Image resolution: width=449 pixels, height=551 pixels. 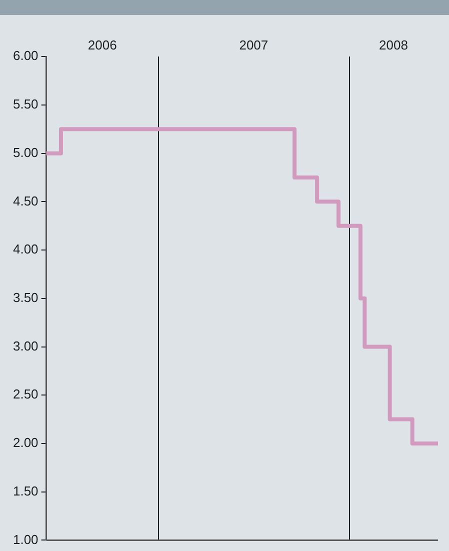 What do you see at coordinates (25, 346) in the screenshot?
I see `y-tick-label: 3.00` at bounding box center [25, 346].